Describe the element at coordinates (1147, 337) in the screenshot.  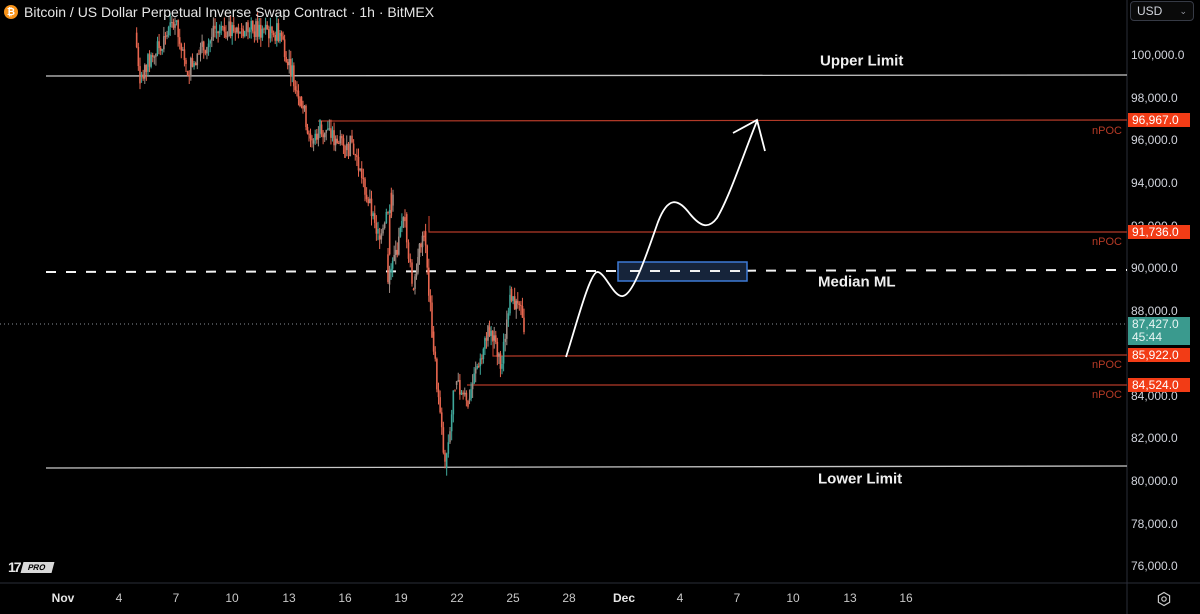
I see `bar-countdown: 45:44` at that location.